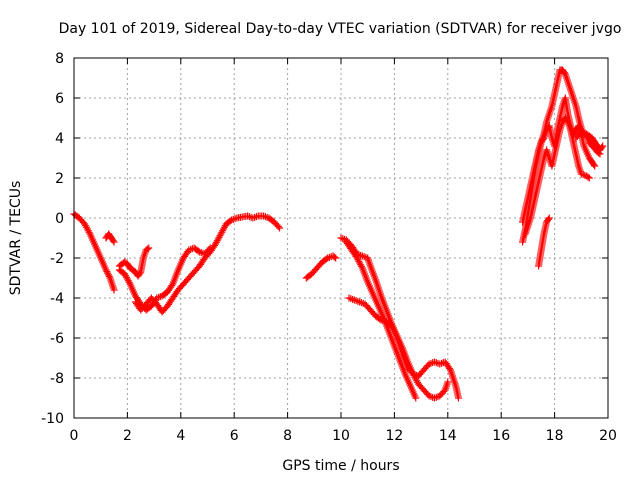  What do you see at coordinates (164, 279) in the screenshot?
I see `series-arc3` at bounding box center [164, 279].